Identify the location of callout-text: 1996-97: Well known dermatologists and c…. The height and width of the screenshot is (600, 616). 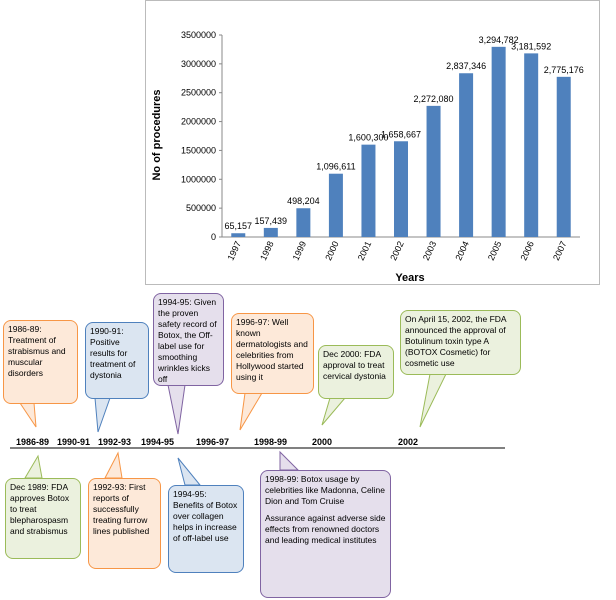
(272, 349).